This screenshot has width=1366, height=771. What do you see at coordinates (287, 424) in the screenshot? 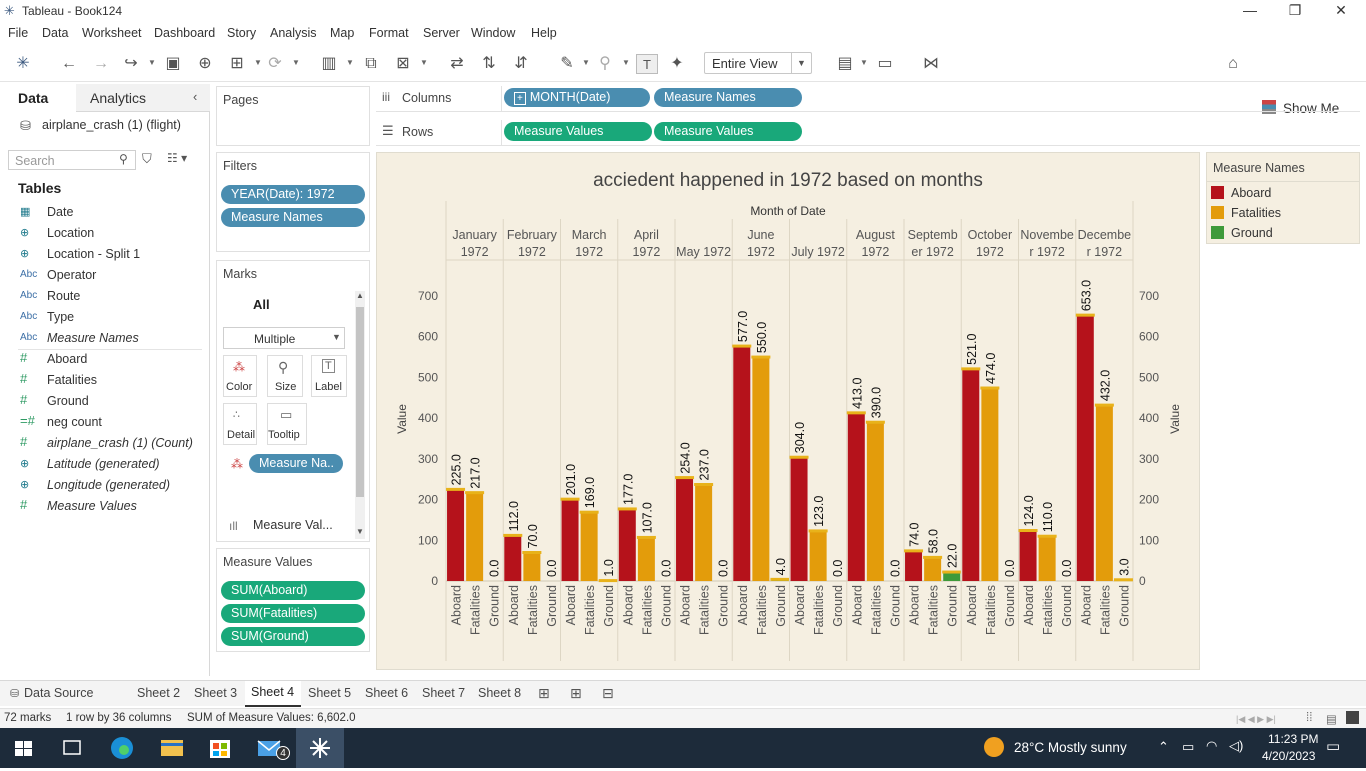
I see `tooltip-button: ▭ Tooltip` at bounding box center [287, 424].